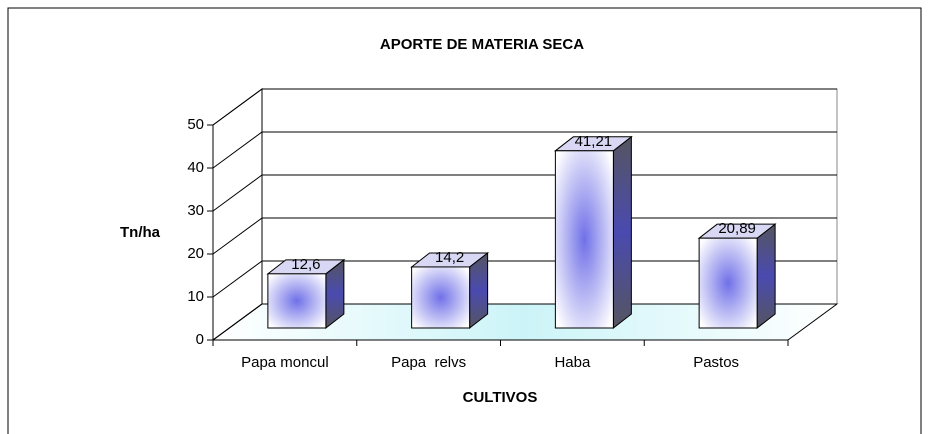 The image size is (928, 434). Describe the element at coordinates (195, 167) in the screenshot. I see `y-tick-label: 40` at that location.